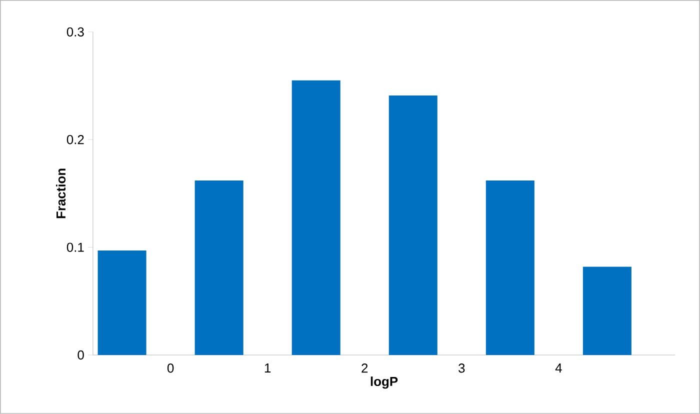  What do you see at coordinates (461, 368) in the screenshot?
I see `x-tick-label: 3` at bounding box center [461, 368].